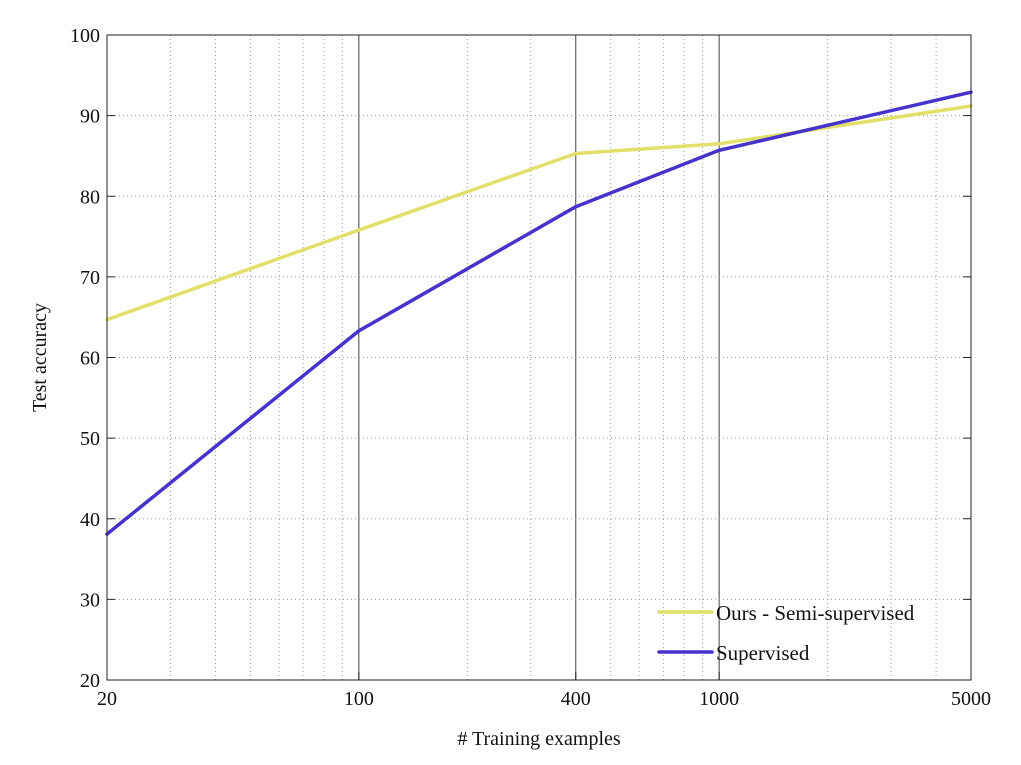 The height and width of the screenshot is (765, 1021). I want to click on legend-label-supervised: Supervised, so click(763, 653).